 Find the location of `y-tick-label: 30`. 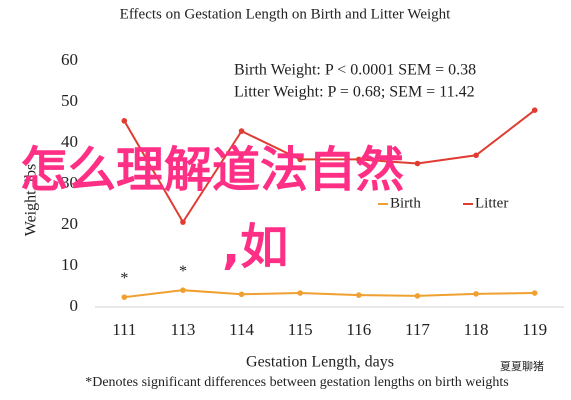

y-tick-label: 30 is located at coordinates (69, 182).